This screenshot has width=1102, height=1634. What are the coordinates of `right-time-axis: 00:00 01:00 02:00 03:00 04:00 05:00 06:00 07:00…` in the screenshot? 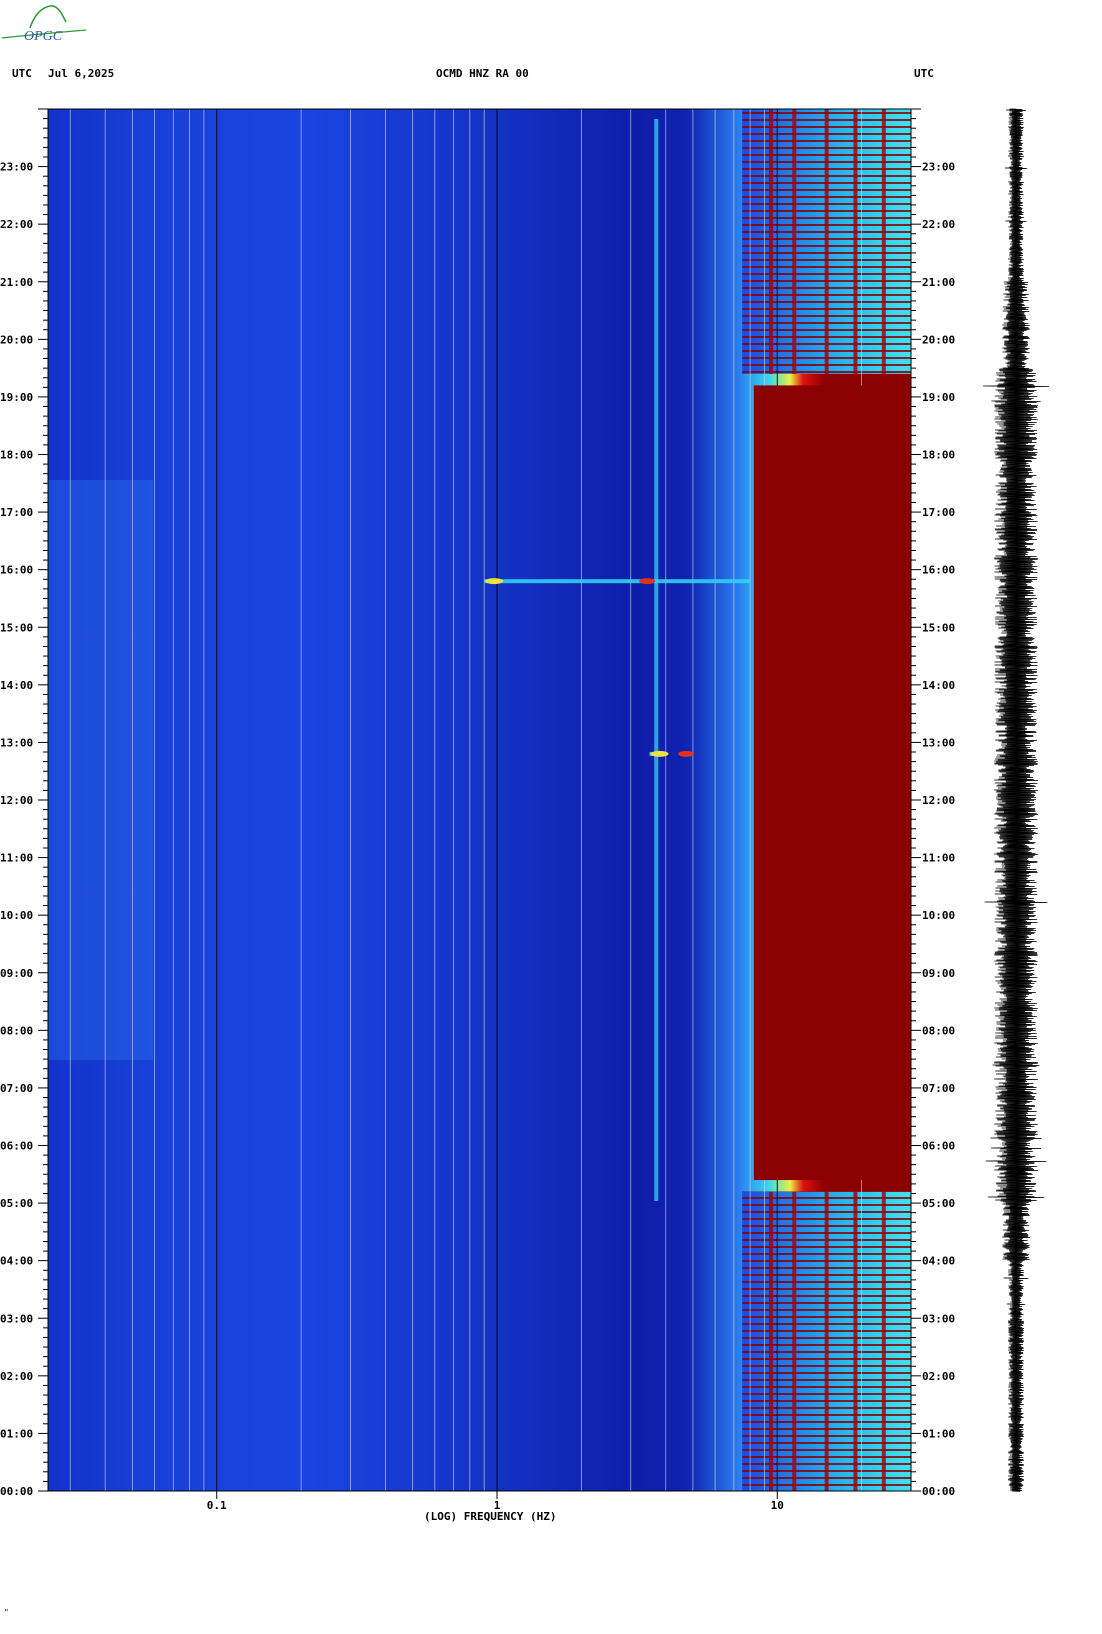 It's located at (933, 803).